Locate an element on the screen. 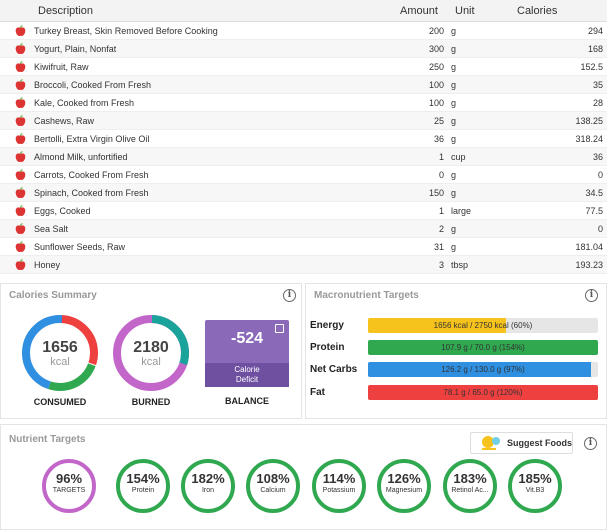 This screenshot has width=607, height=530. nutrient-percent: 108% is located at coordinates (273, 478).